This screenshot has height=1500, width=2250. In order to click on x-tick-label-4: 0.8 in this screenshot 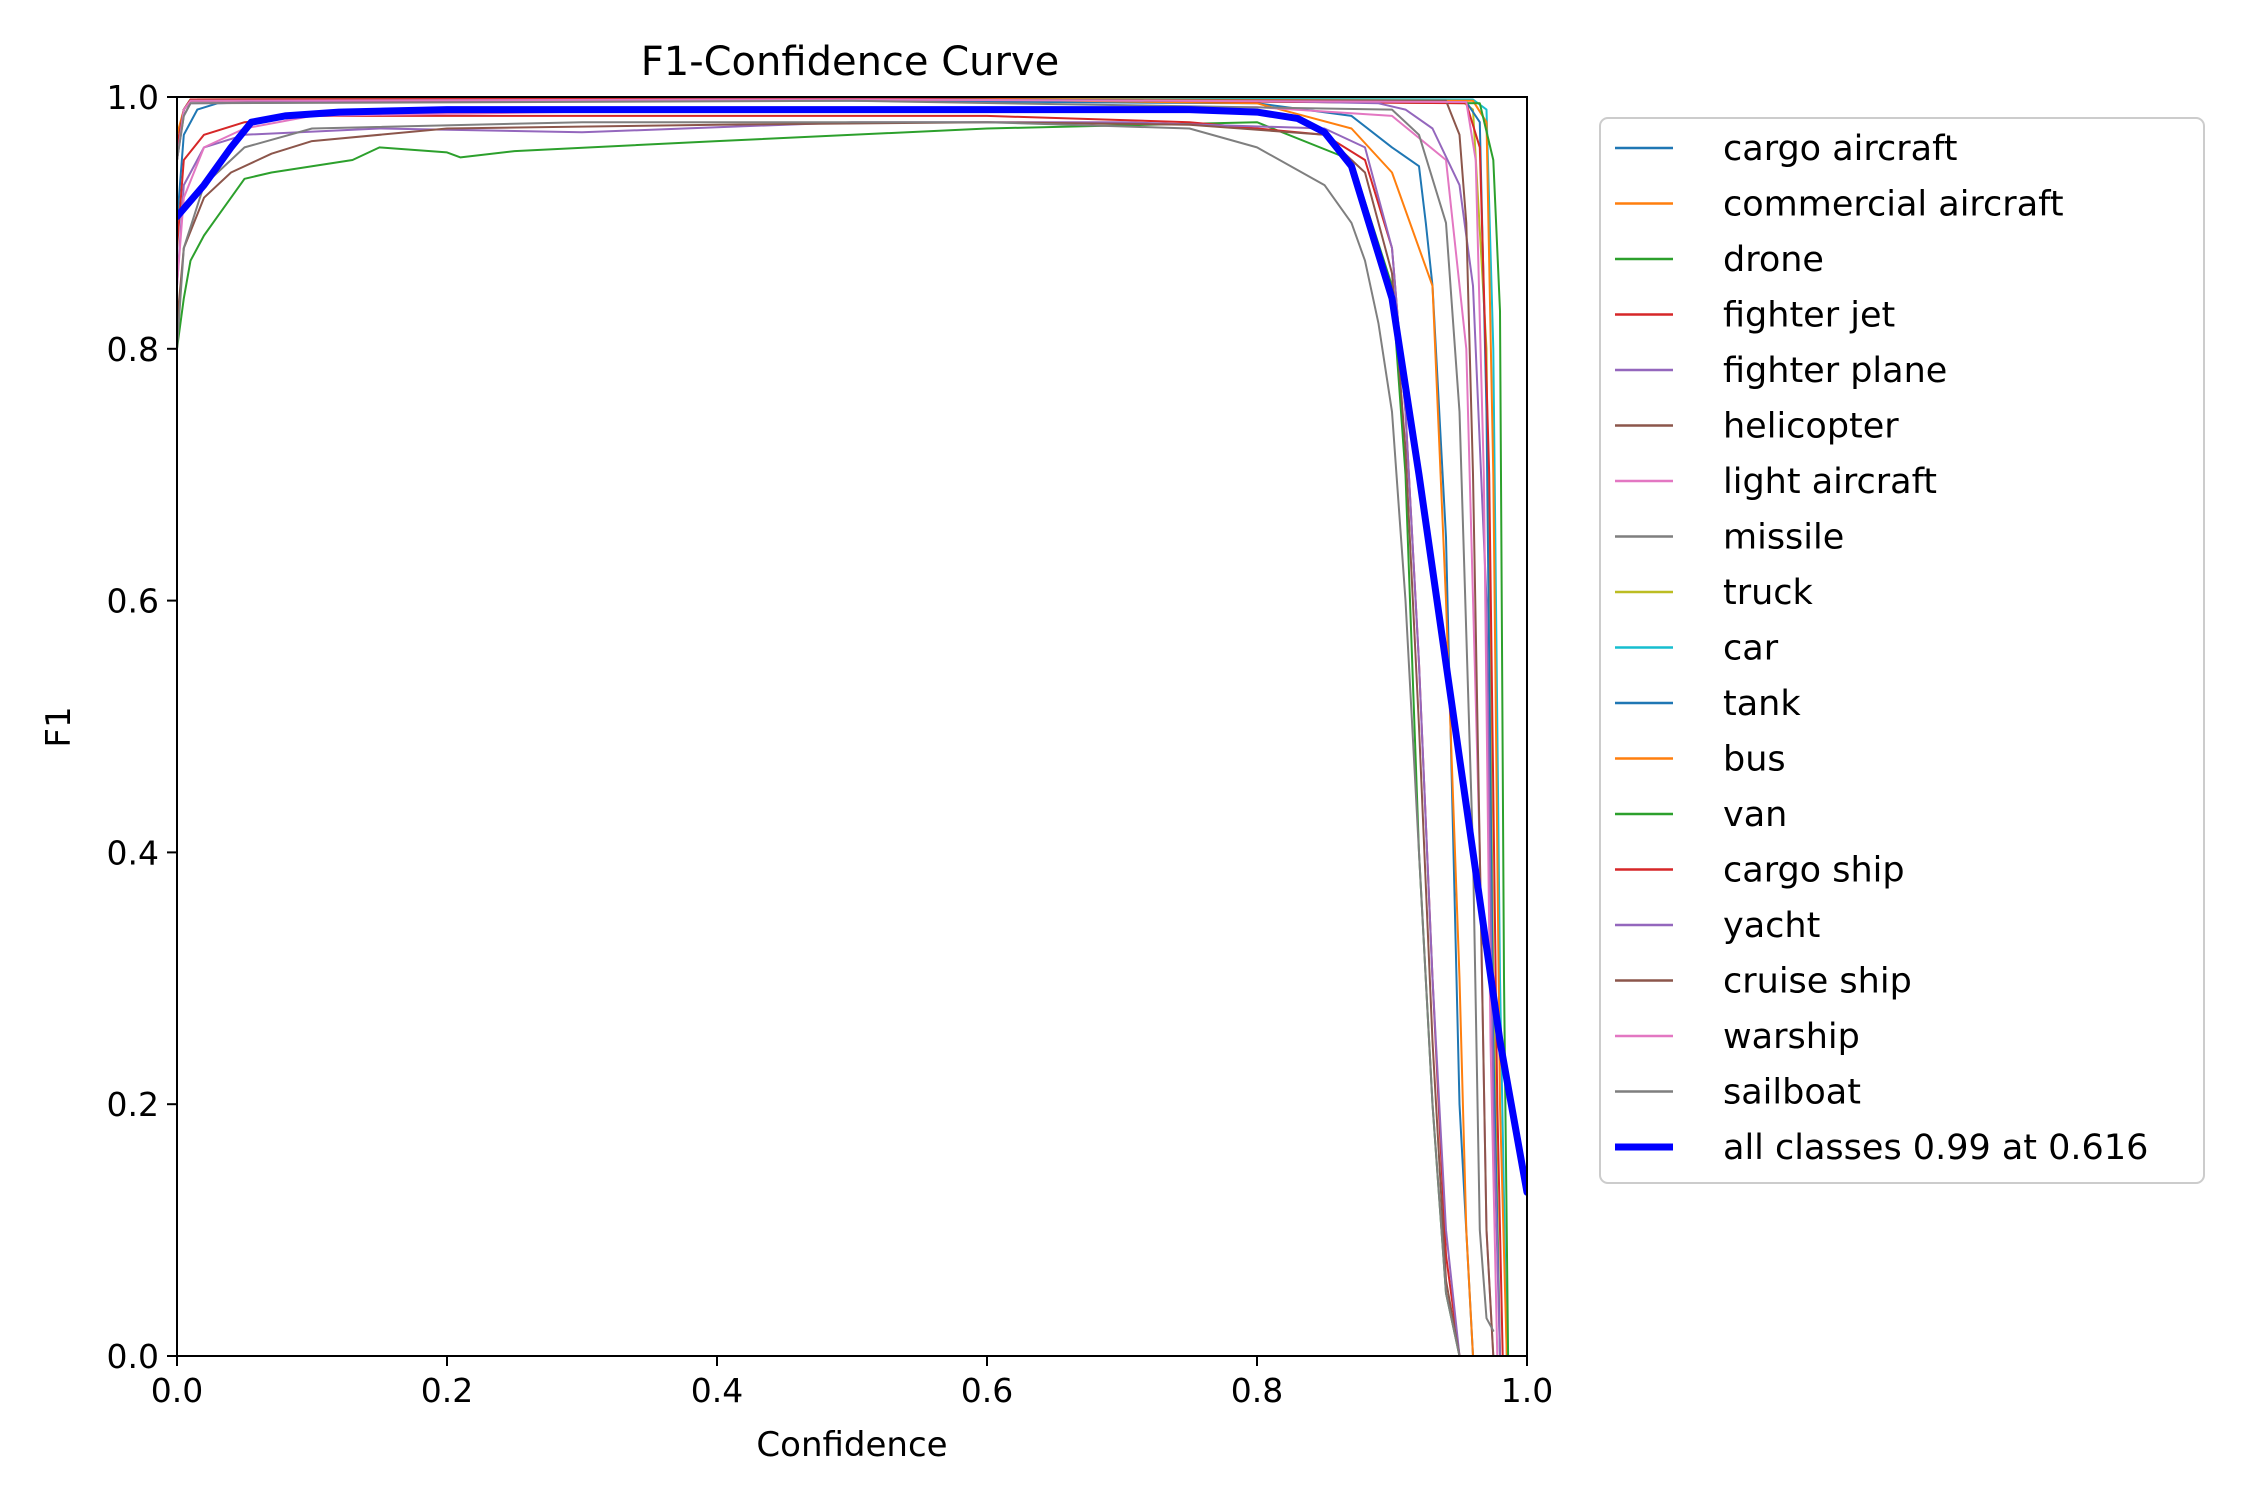, I will do `click(1257, 1390)`.